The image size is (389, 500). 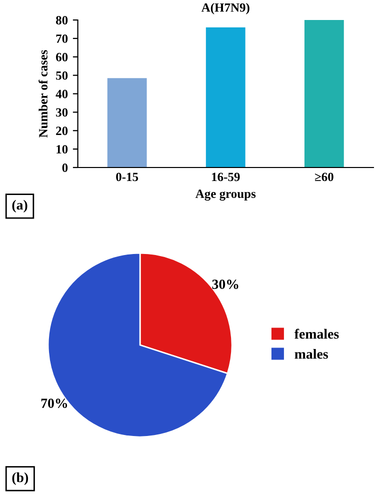 What do you see at coordinates (62, 38) in the screenshot?
I see `y-tick-label: 70` at bounding box center [62, 38].